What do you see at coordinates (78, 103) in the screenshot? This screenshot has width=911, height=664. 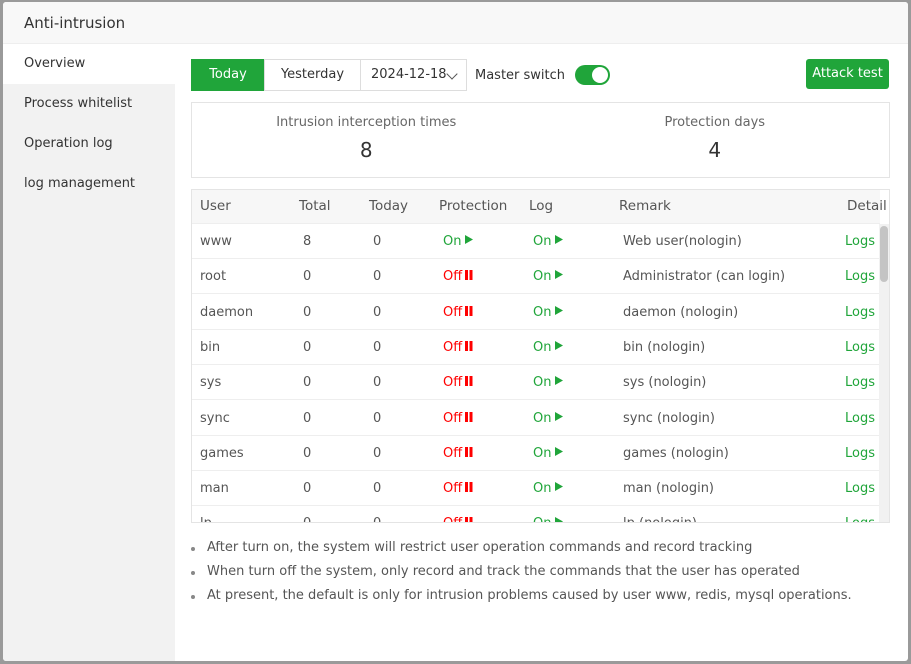 I see `sidebar-item: Process whitelist` at bounding box center [78, 103].